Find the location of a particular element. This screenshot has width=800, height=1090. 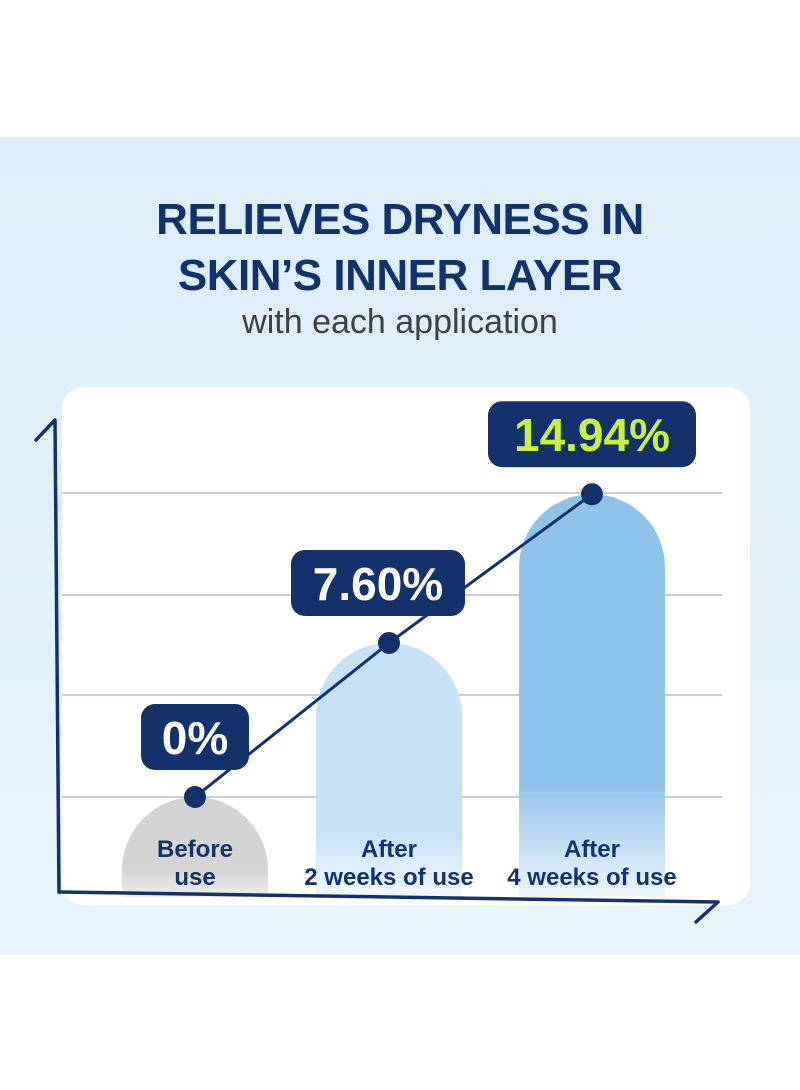

category-label-2-0: After is located at coordinates (592, 849).